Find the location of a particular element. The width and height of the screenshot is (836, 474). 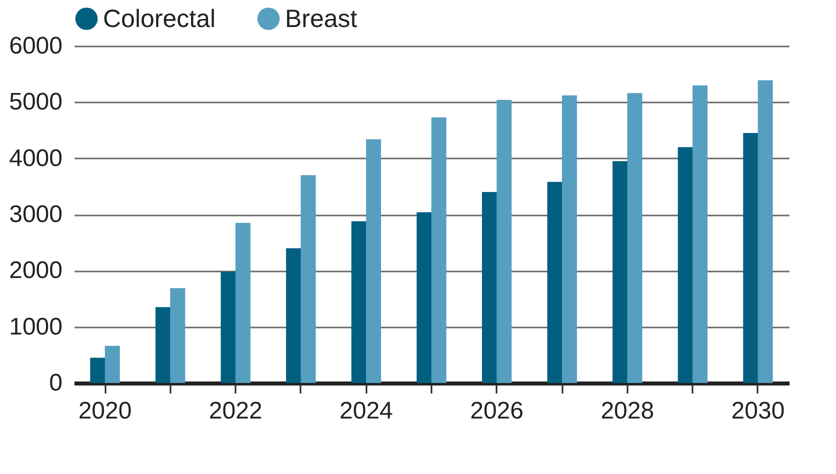

x-tick-label: 2022 is located at coordinates (235, 411).